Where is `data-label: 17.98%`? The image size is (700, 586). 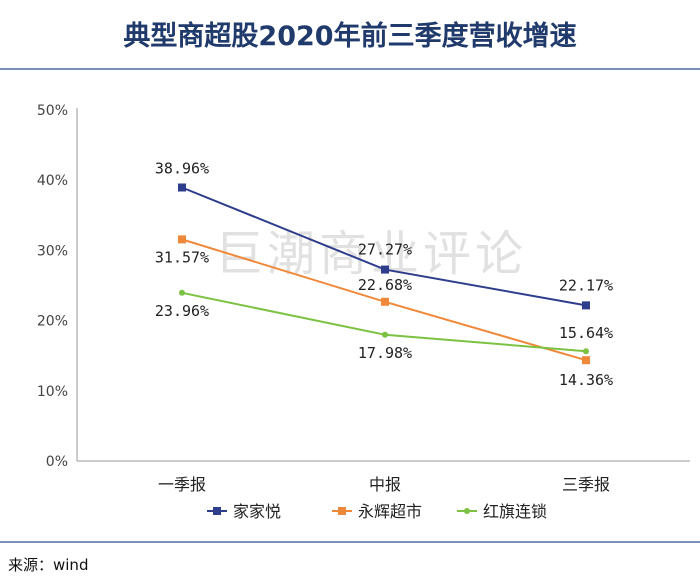
data-label: 17.98% is located at coordinates (385, 353).